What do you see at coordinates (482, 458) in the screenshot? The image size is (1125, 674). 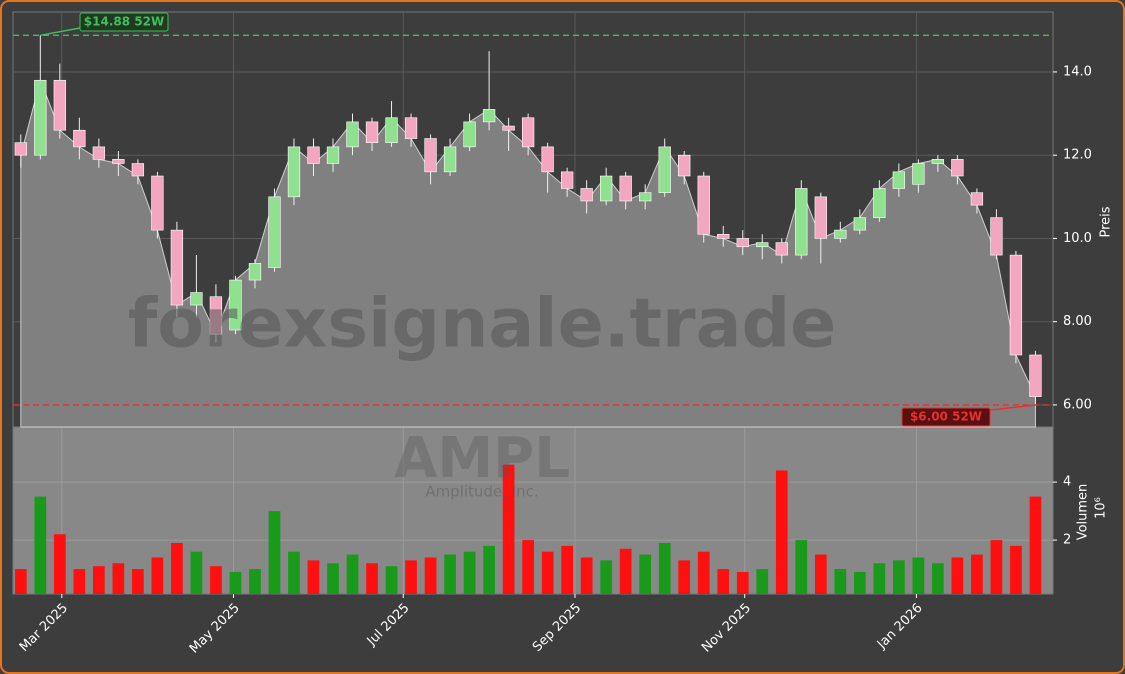 I see `ticker-watermark: AMPL` at bounding box center [482, 458].